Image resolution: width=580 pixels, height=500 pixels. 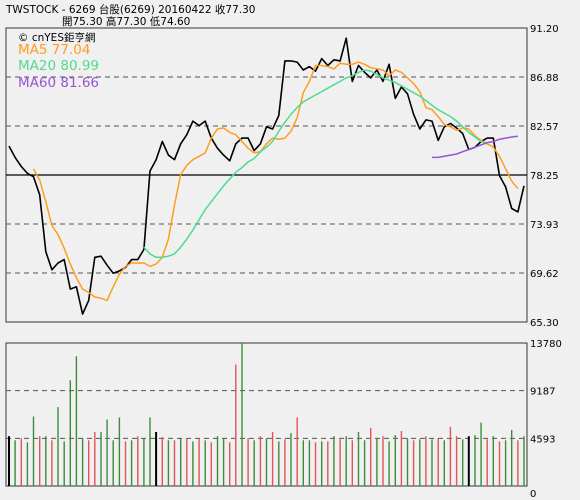 I want to click on volume-tick-label: 0, so click(x=533, y=494).